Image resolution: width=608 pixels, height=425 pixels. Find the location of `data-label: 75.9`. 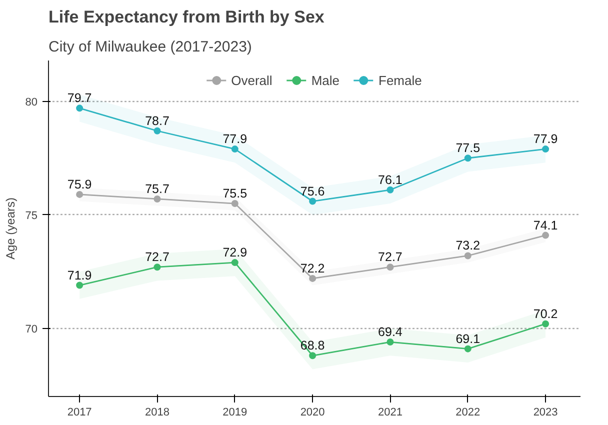

data-label: 75.9 is located at coordinates (79, 184).